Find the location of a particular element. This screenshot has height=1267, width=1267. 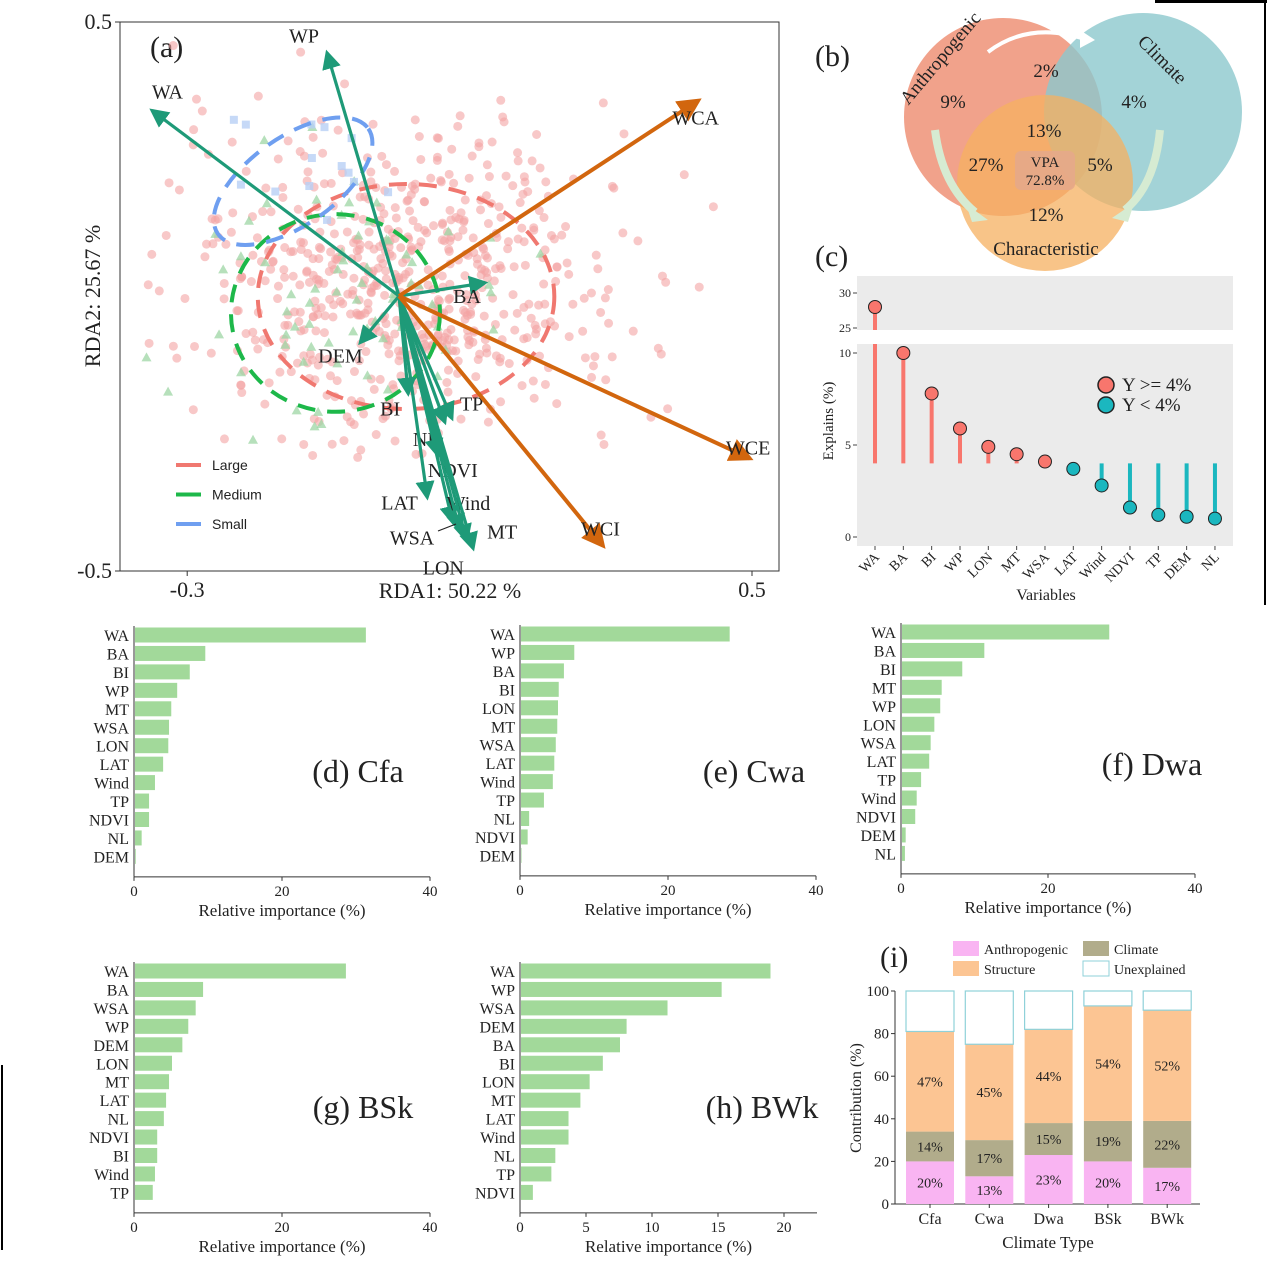

y-tick-label: WP is located at coordinates (503, 653).